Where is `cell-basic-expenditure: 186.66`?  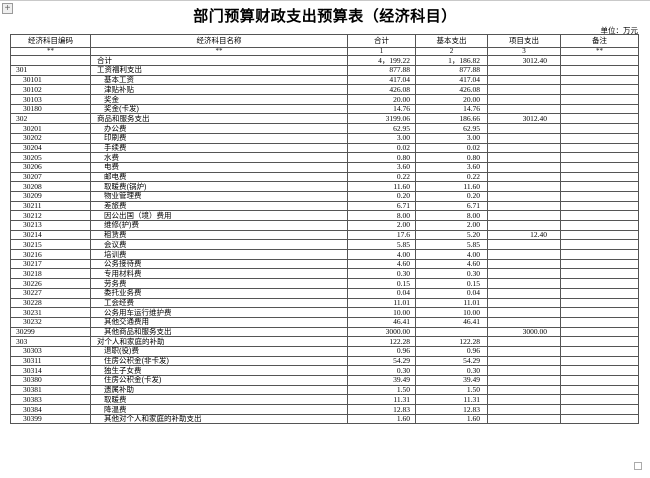
cell-basic-expenditure: 186.66 is located at coordinates (451, 119).